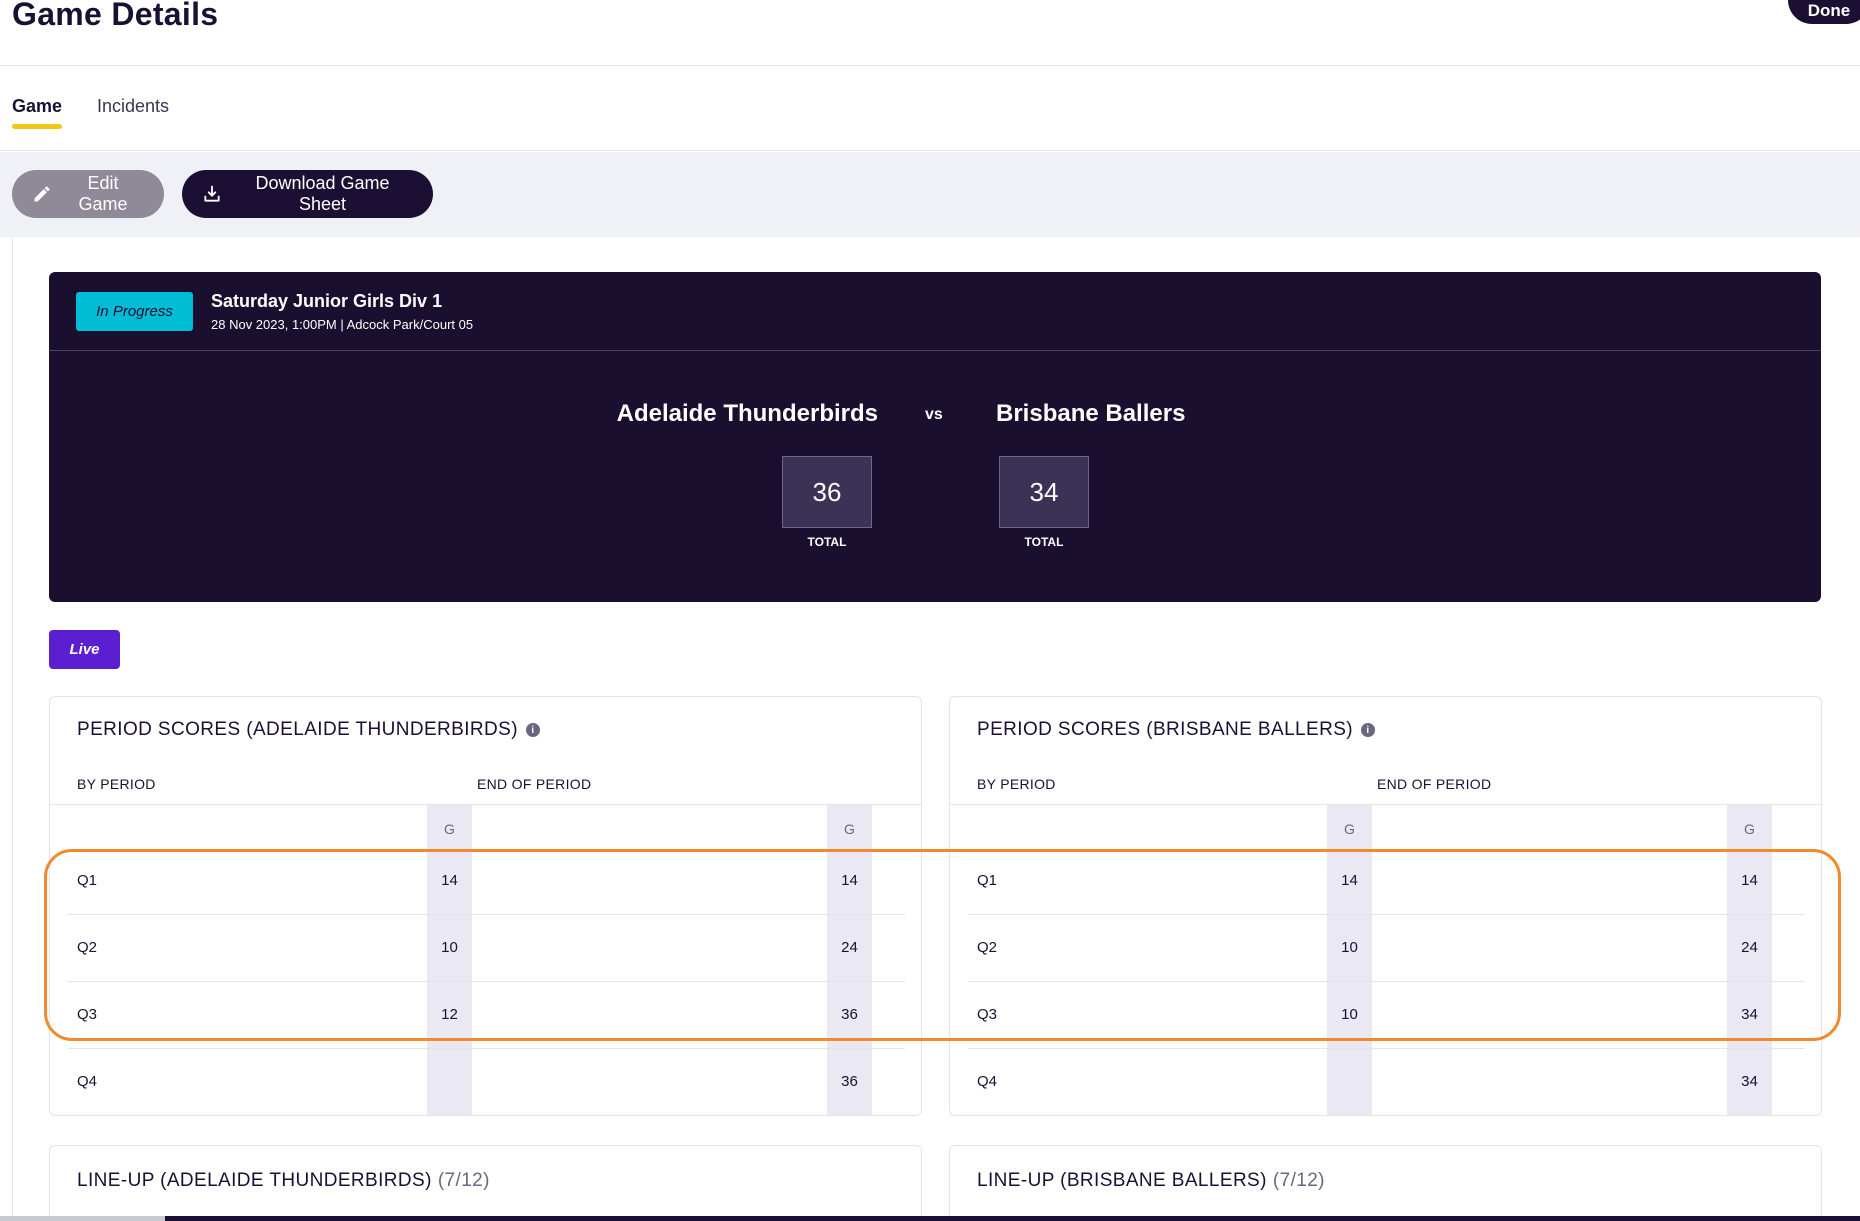 The width and height of the screenshot is (1860, 1221). Describe the element at coordinates (930, 1218) in the screenshot. I see `horizontal-scrollbar` at that location.